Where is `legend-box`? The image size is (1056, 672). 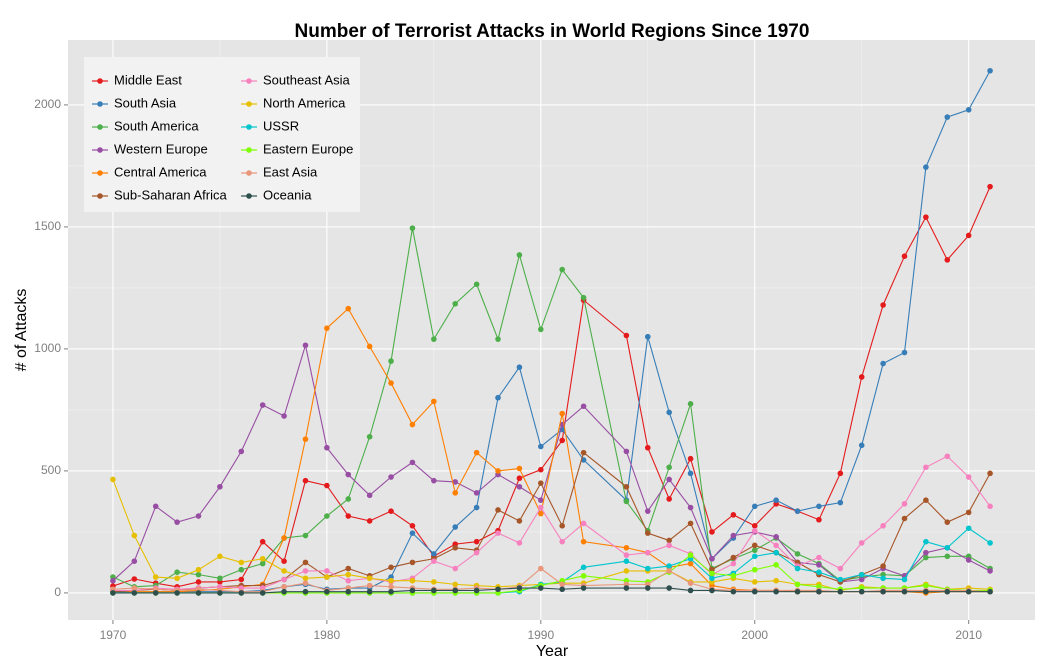 legend-box is located at coordinates (222, 134).